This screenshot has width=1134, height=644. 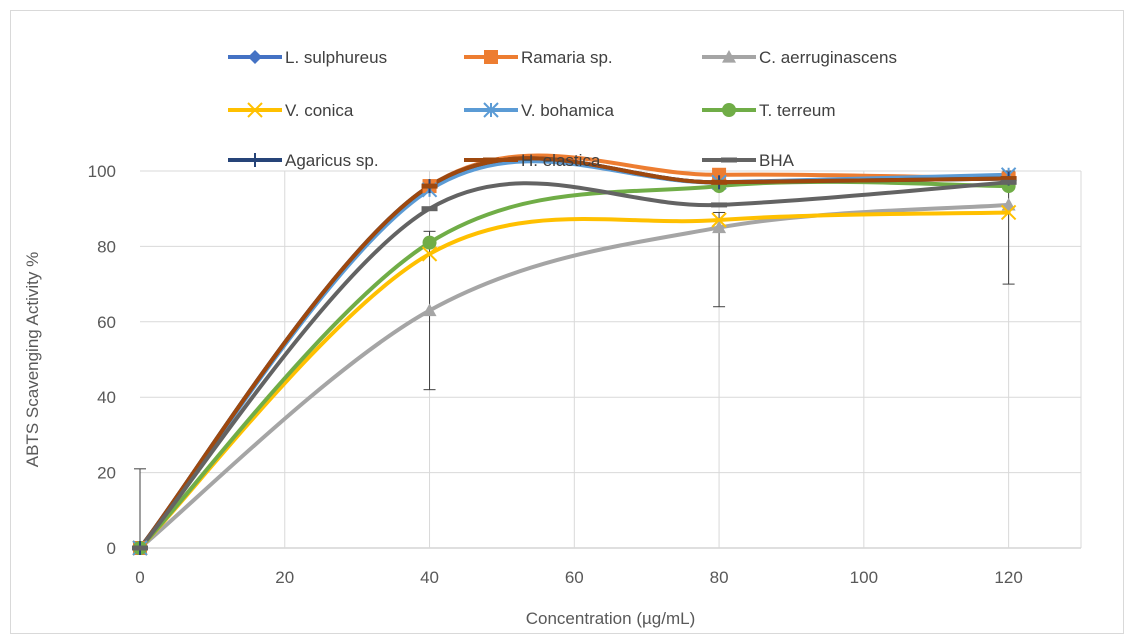 I want to click on y-tick-label: 100, so click(x=102, y=171).